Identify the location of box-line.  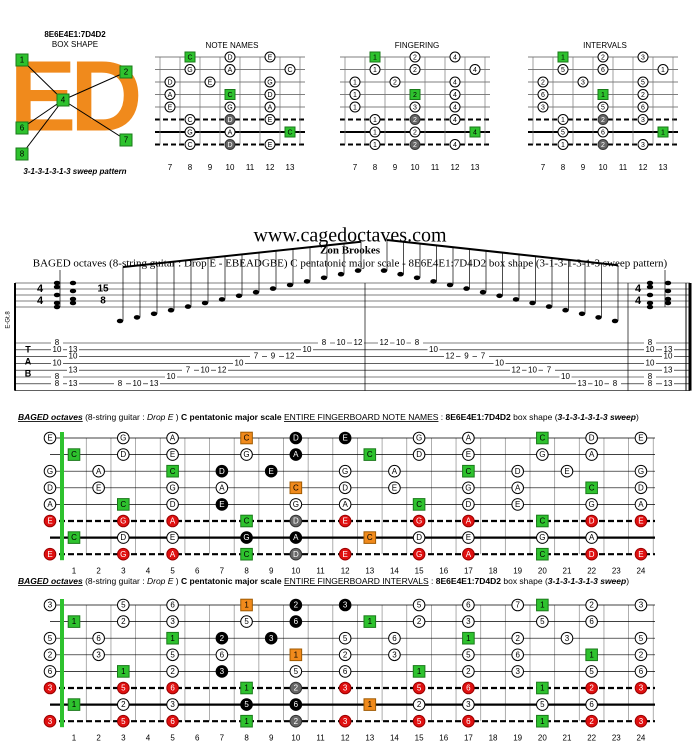
(42, 114).